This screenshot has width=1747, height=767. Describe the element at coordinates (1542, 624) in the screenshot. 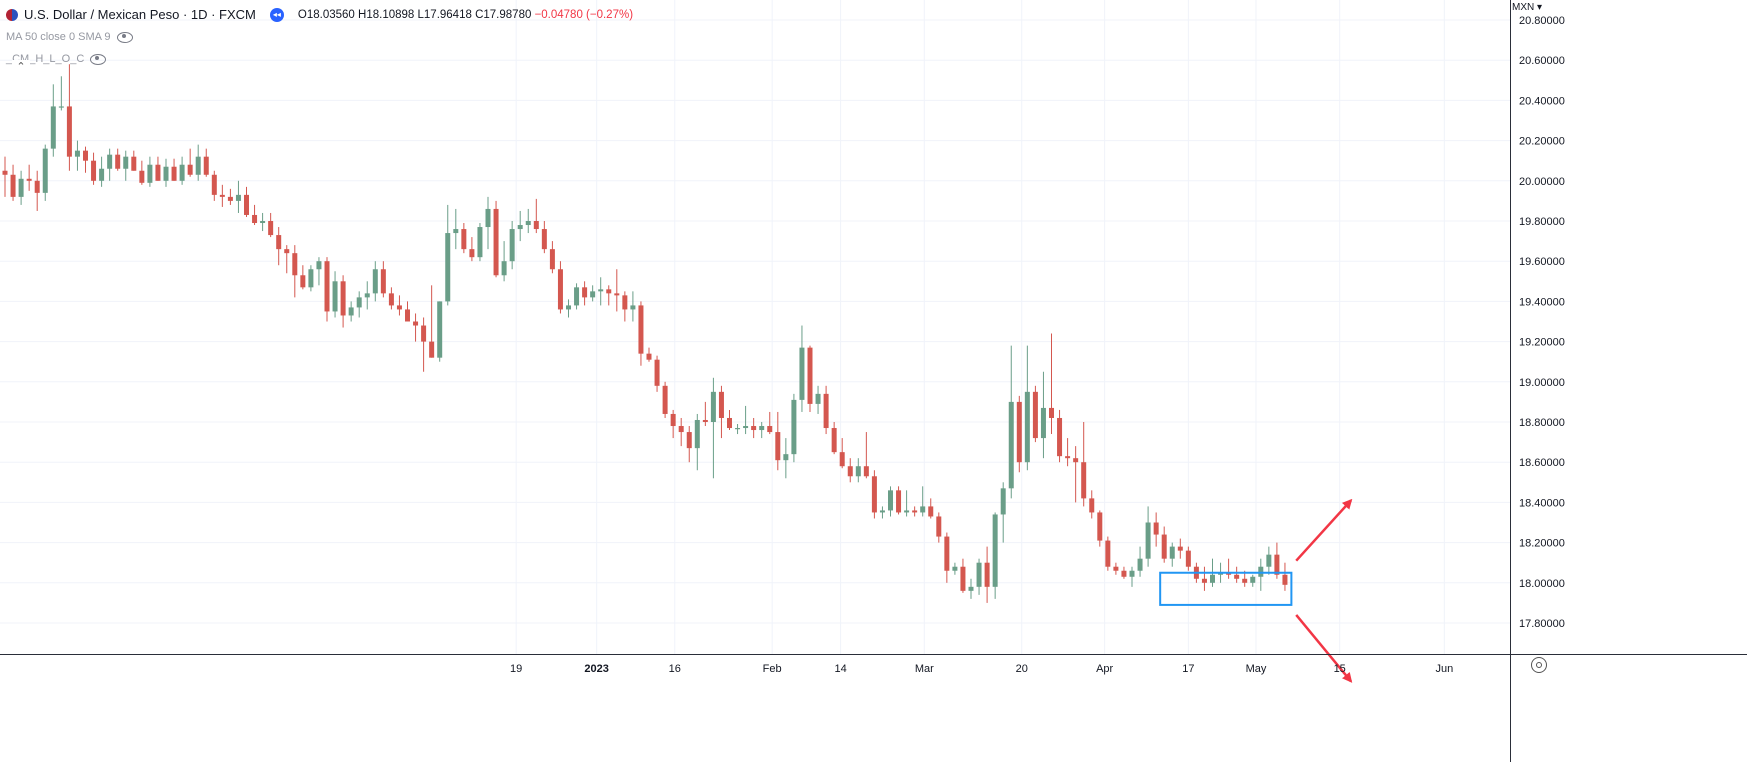

I see `price-tick-label: 17.80000` at that location.